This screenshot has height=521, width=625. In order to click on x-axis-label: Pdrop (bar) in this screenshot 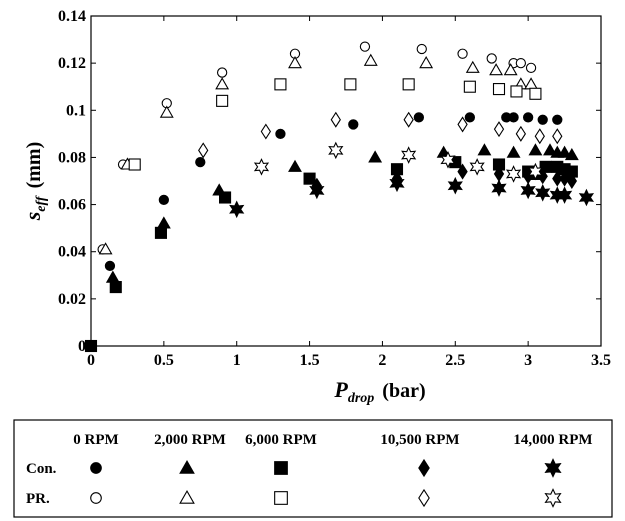, I will do `click(379, 391)`.